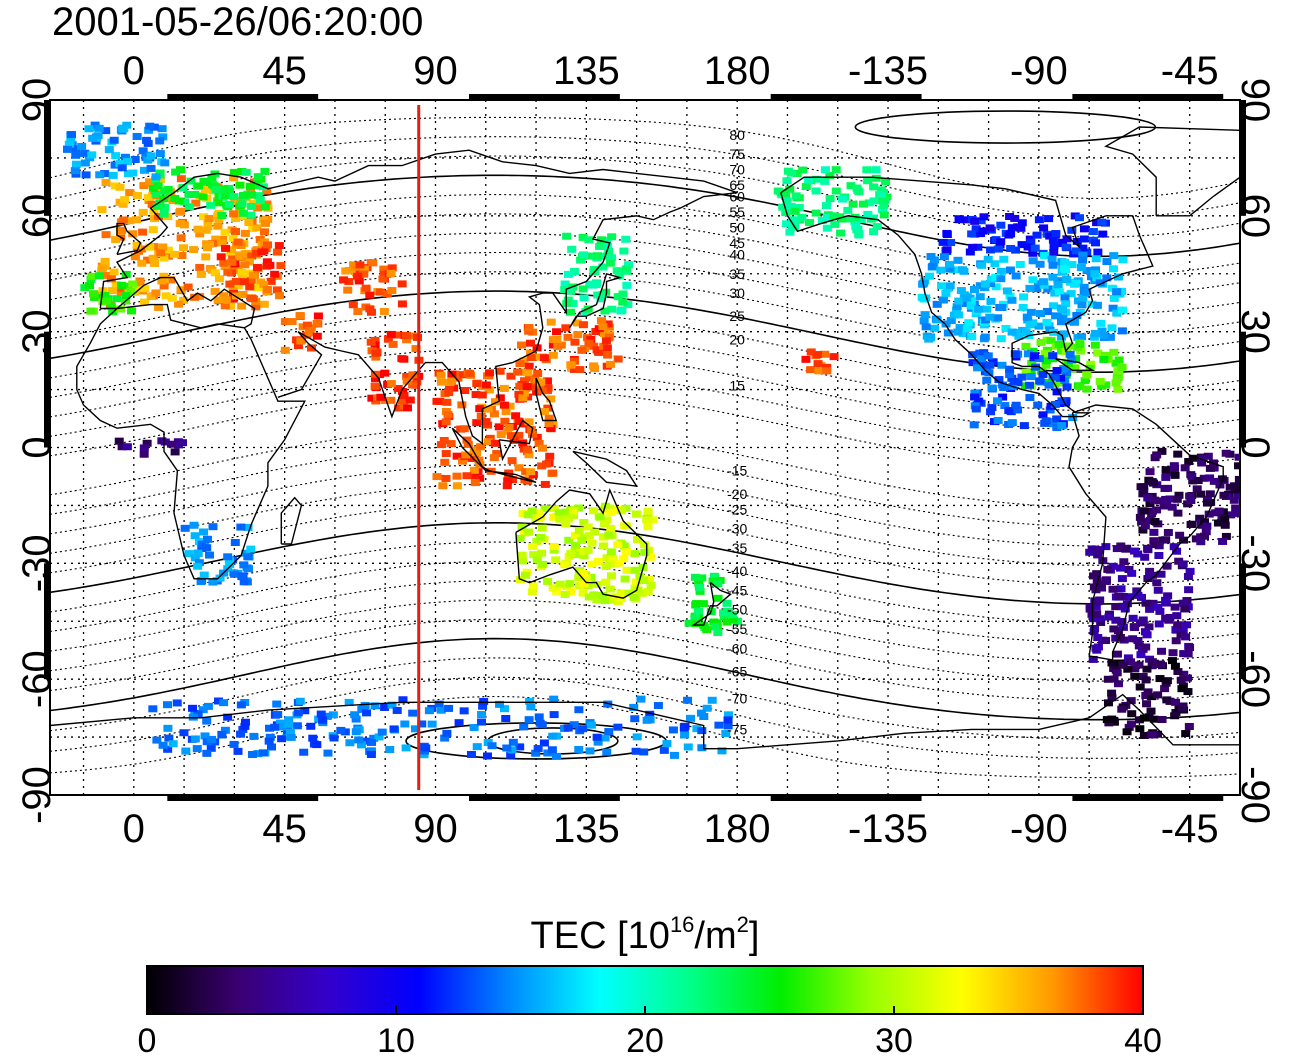  What do you see at coordinates (846, 798) in the screenshot?
I see `frame-bar-bottom` at bounding box center [846, 798].